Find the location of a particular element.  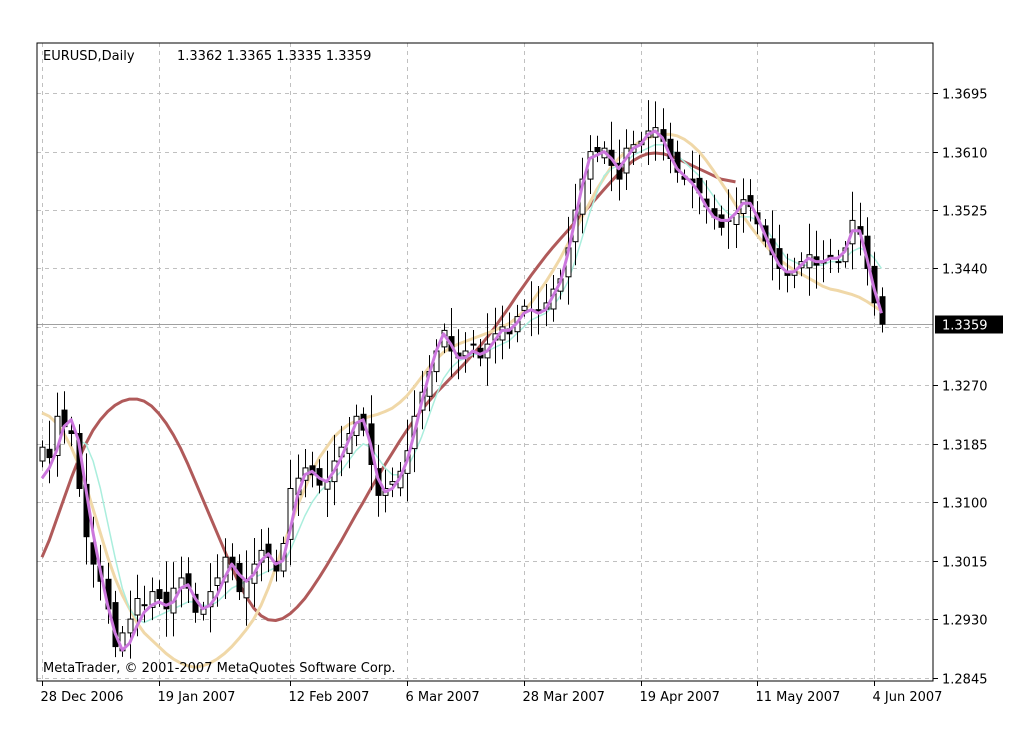

y-tick-label: 1.2845 is located at coordinates (965, 680).